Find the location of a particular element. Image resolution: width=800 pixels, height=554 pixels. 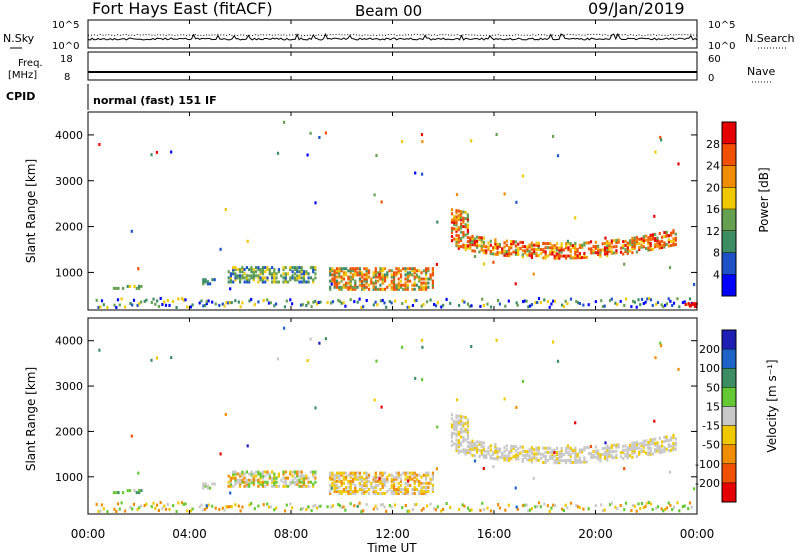

range-tick-label: 3000 is located at coordinates (69, 386).